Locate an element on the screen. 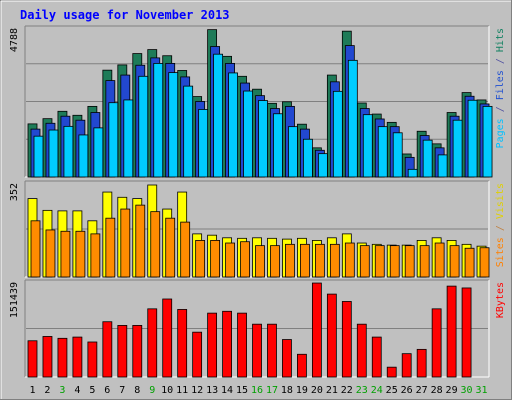 Image resolution: width=512 pixels, height=400 pixels. legend-part: Sites is located at coordinates (500, 252).